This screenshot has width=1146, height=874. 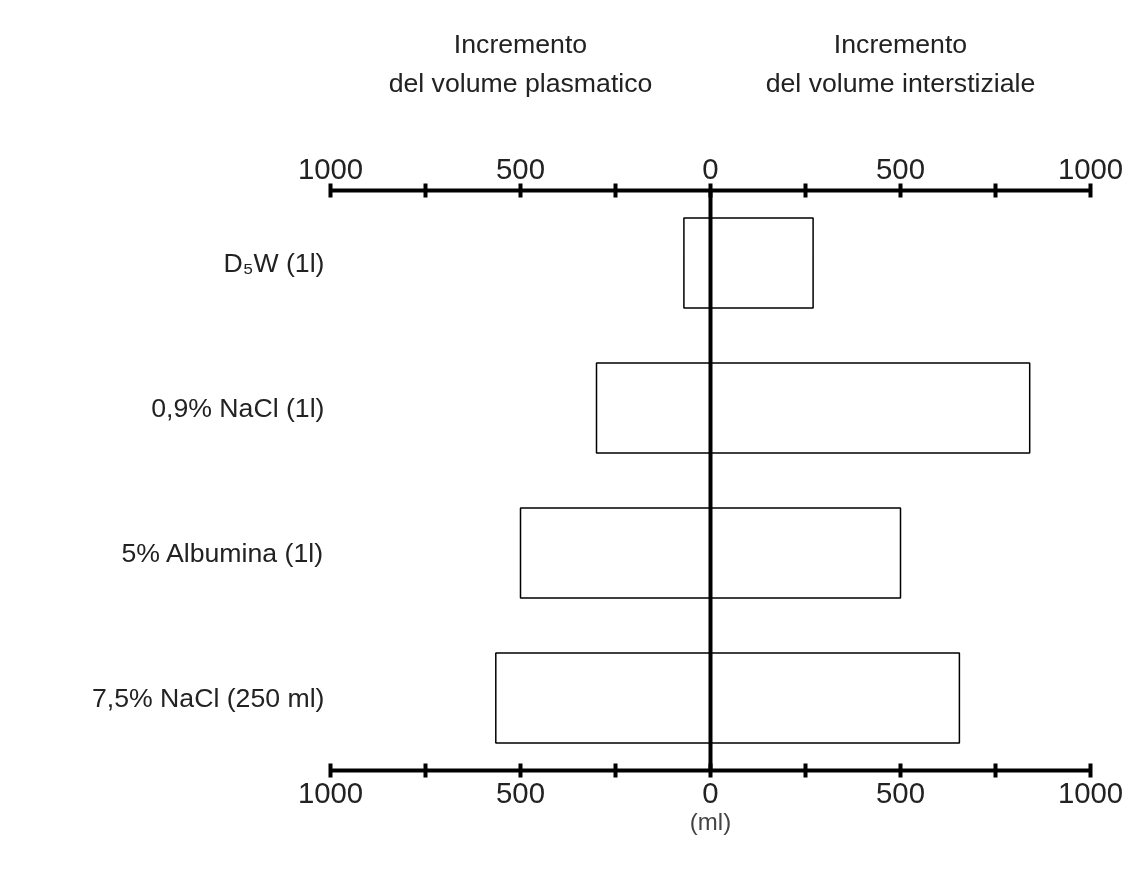 I want to click on x-axis-title: (ml), so click(x=710, y=821).